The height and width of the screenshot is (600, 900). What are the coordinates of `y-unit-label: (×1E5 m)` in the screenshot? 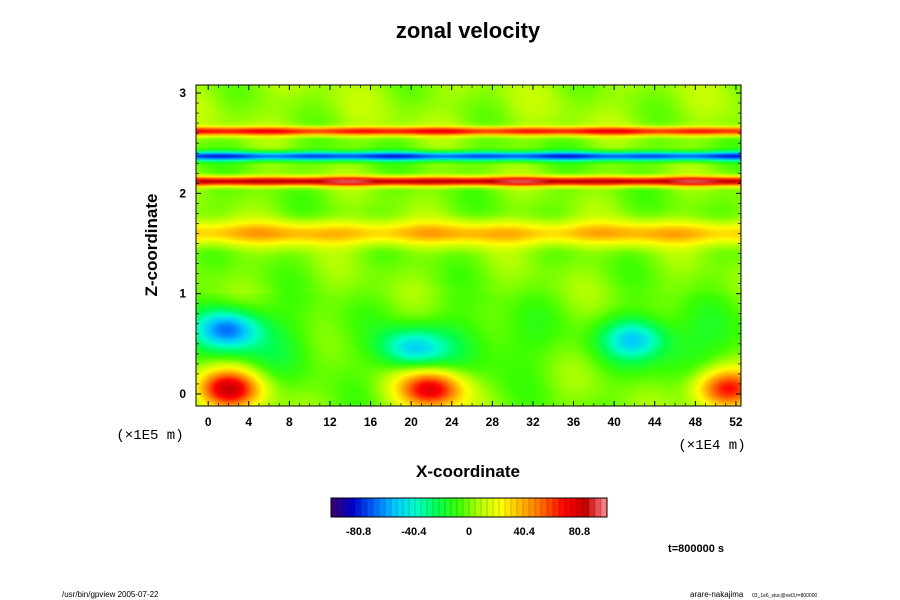 It's located at (149, 436).